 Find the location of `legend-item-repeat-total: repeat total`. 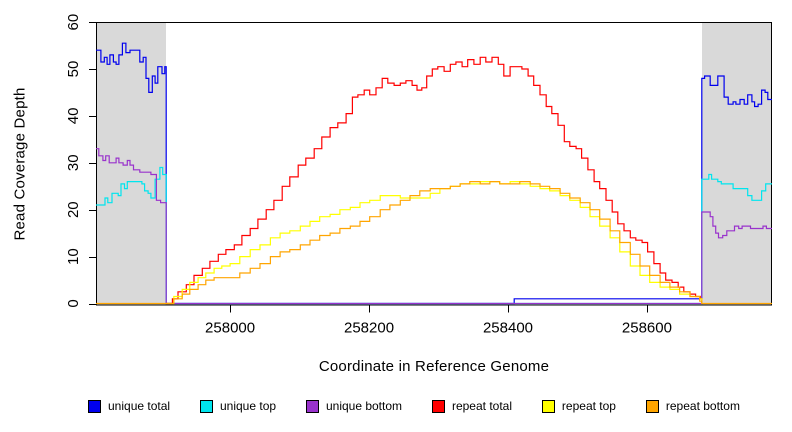

legend-item-repeat-total: repeat total is located at coordinates (471, 406).